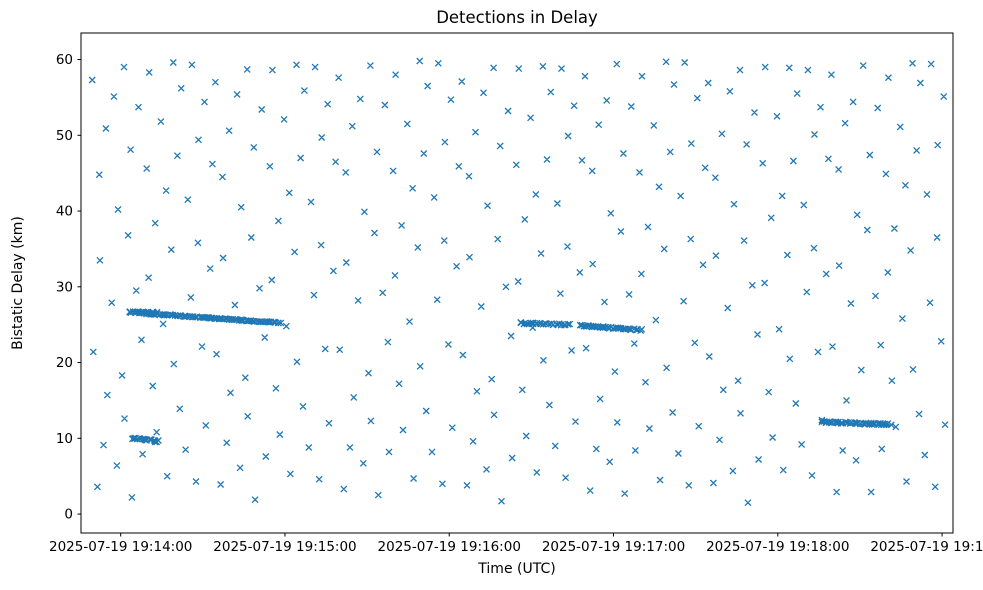 This screenshot has width=983, height=590. What do you see at coordinates (926, 547) in the screenshot?
I see `x-tick-label: 2025-07-19 19:19:00` at bounding box center [926, 547].